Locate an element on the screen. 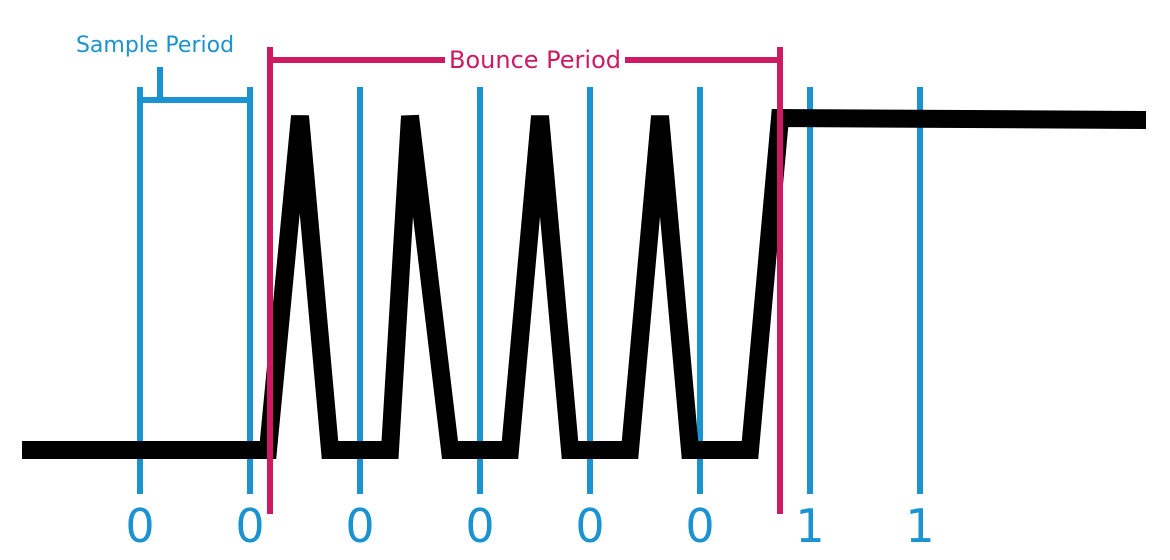 The width and height of the screenshot is (1170, 560). sample-period-label: Sample Period is located at coordinates (155, 45).